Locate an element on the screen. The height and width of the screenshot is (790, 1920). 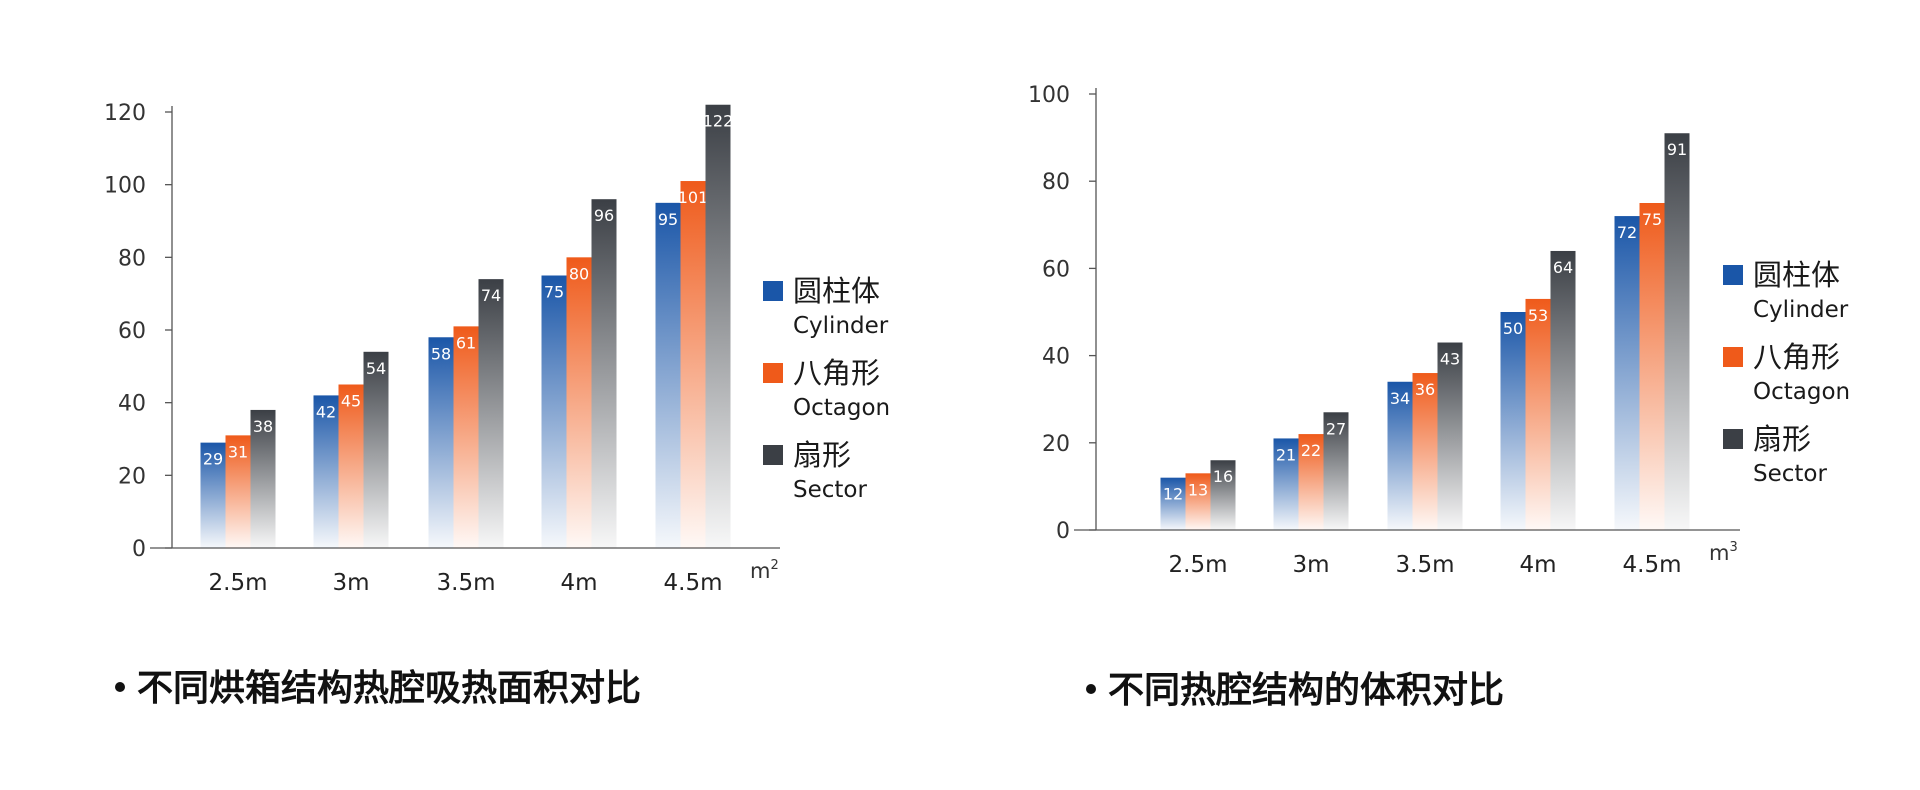
y-tick-label: 120 is located at coordinates (125, 113).